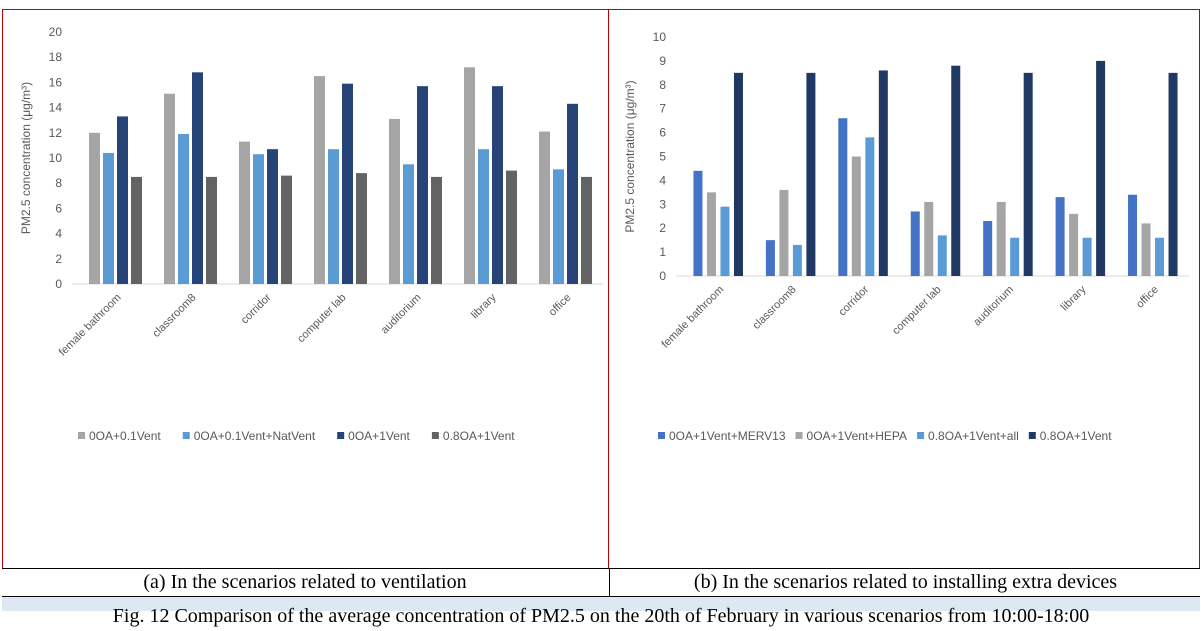 The height and width of the screenshot is (631, 1201). Describe the element at coordinates (56, 57) in the screenshot. I see `y-tick-label: 18` at that location.